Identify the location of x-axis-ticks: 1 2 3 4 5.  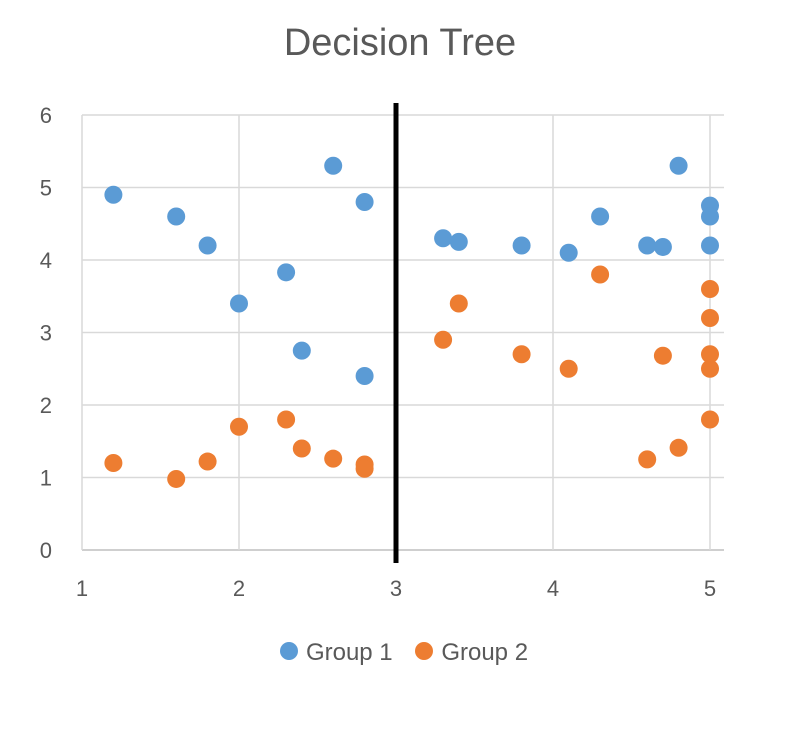
(396, 588).